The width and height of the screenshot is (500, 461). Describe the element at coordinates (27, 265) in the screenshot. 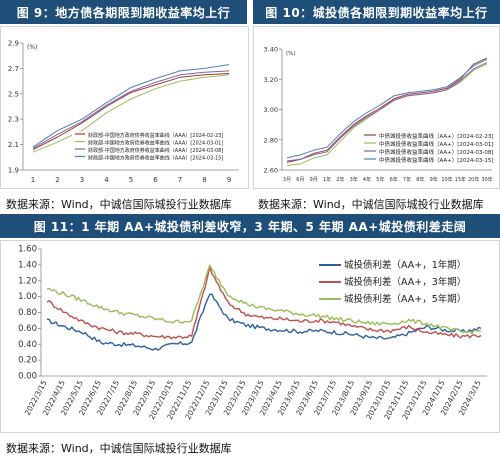

I see `y-tick-label: 1.40` at that location.